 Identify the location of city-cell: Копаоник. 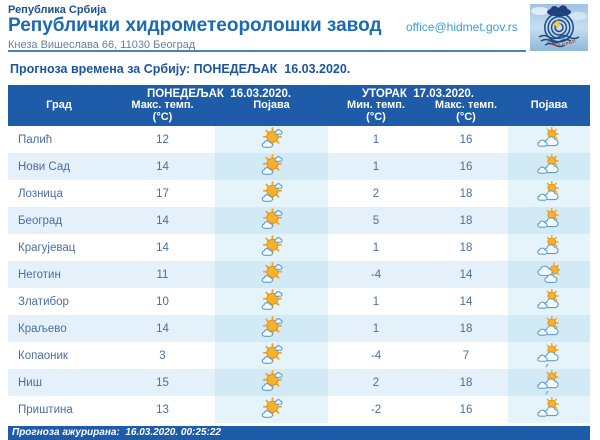
(43, 355).